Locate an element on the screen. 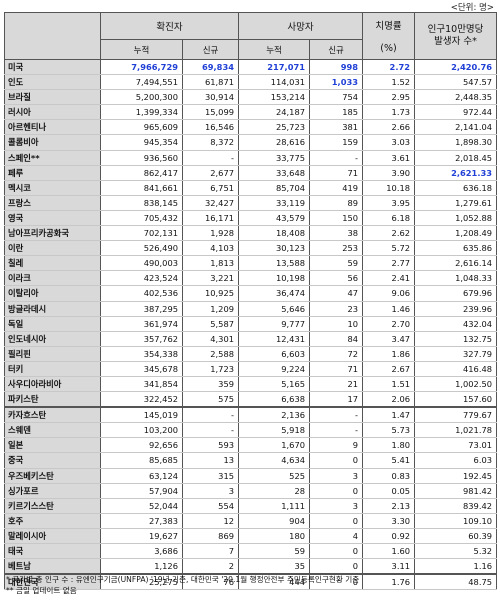  table-row: 인도 7,494,551 61,871 114,031 1,033 1.52 547.57 is located at coordinates (251, 82).